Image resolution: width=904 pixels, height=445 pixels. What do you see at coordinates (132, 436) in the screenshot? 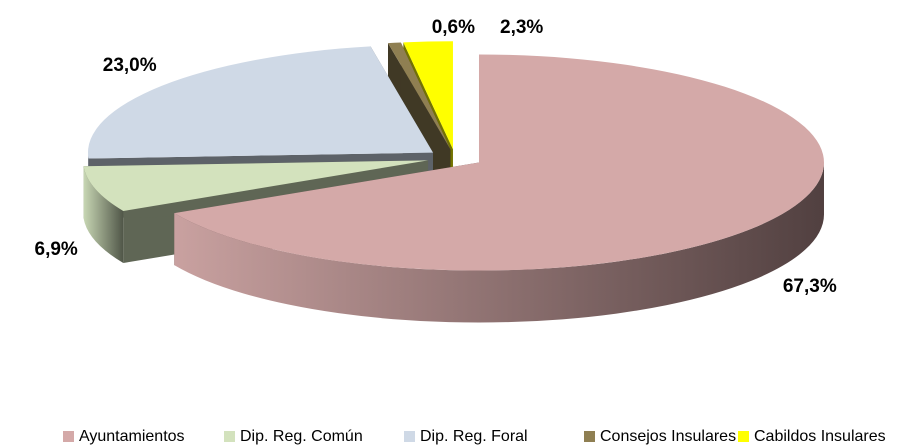
I see `legend-label: Ayuntamientos` at bounding box center [132, 436].